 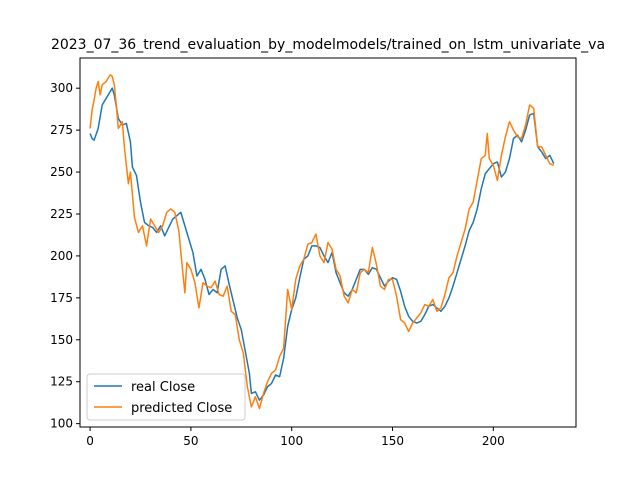 I want to click on y-tick-label: 125, so click(x=61, y=382).